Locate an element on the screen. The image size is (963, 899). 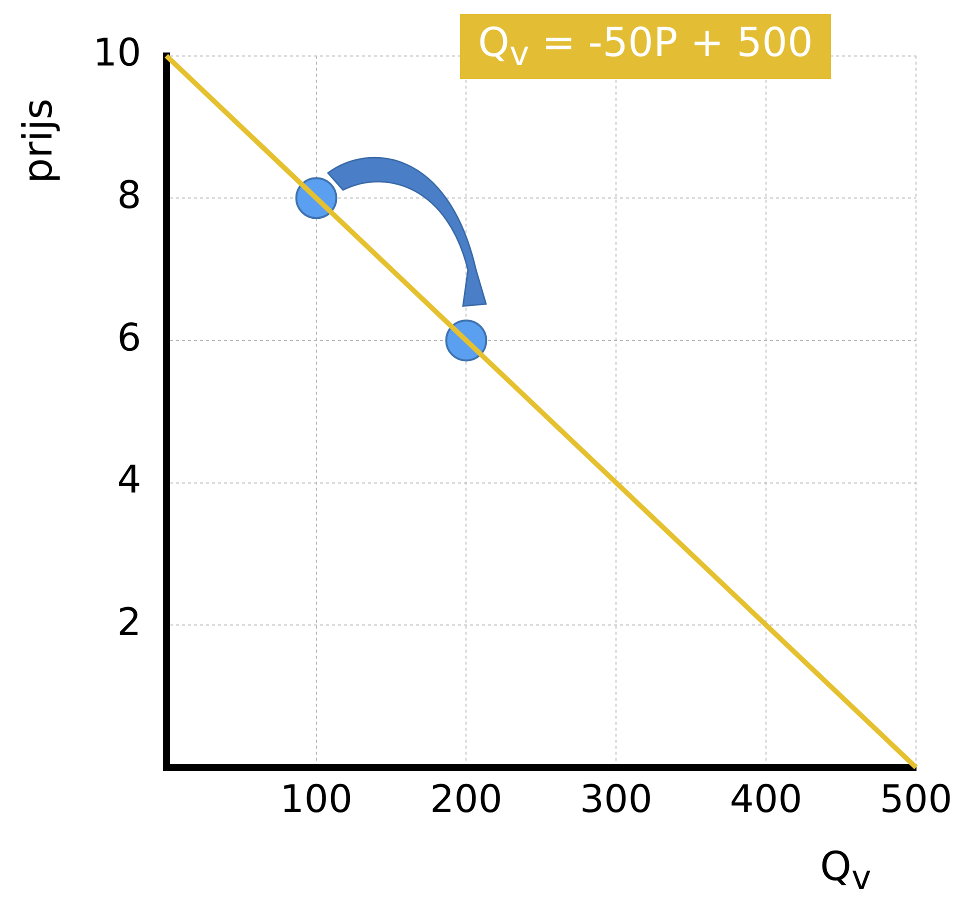
y-tick-label: 4 is located at coordinates (129, 480).